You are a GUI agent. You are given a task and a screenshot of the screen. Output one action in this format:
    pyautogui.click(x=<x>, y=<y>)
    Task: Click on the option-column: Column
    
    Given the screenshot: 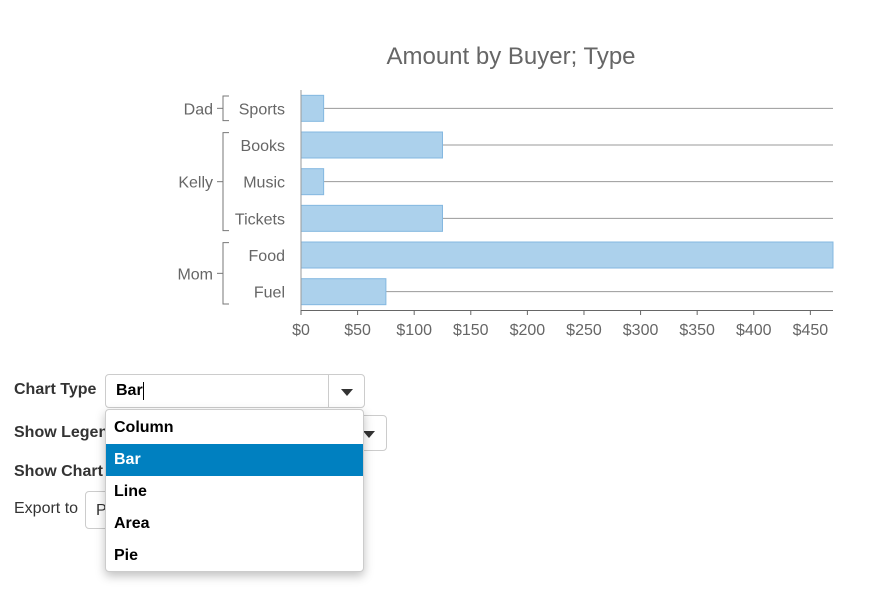 What is the action you would take?
    pyautogui.click(x=144, y=427)
    